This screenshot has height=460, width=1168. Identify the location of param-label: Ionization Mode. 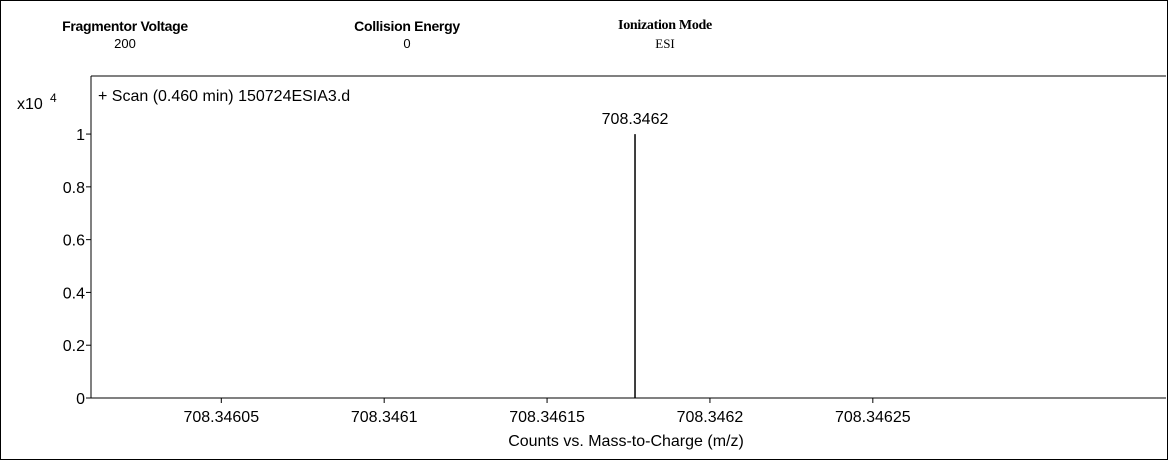
(665, 25).